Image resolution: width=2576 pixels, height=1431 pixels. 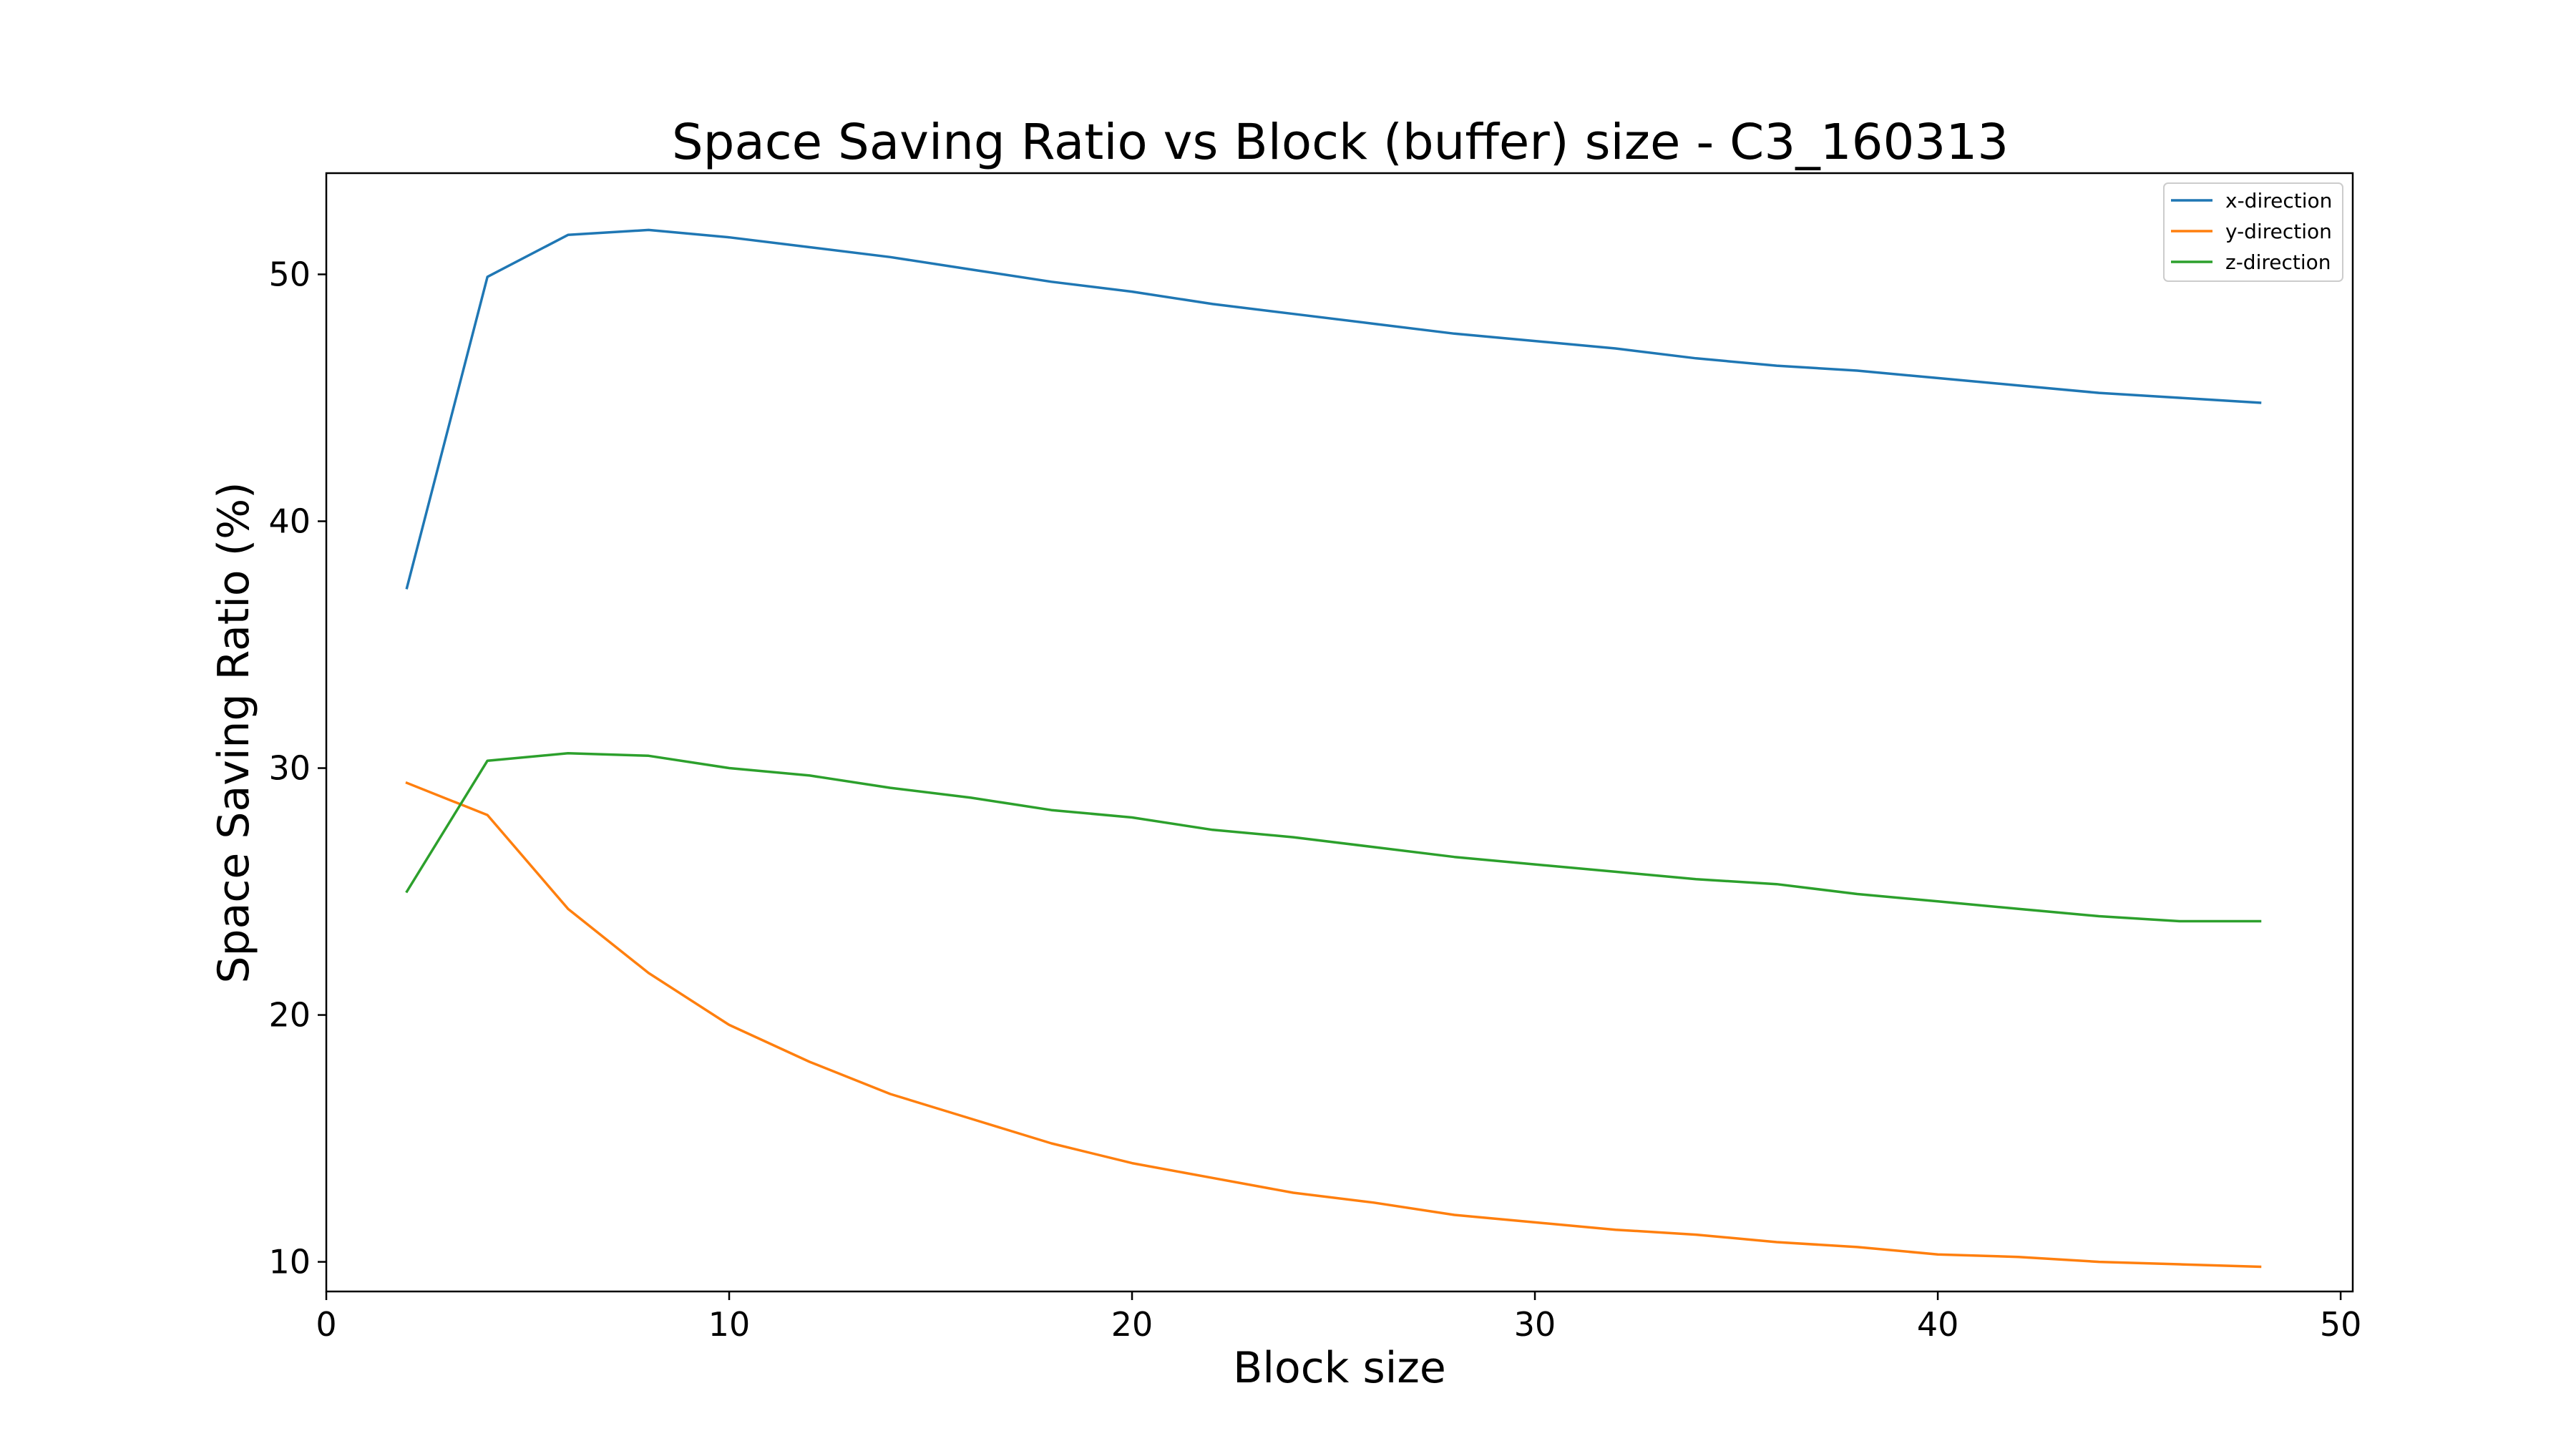 What do you see at coordinates (1535, 1325) in the screenshot?
I see `x-tick-label: 30` at bounding box center [1535, 1325].